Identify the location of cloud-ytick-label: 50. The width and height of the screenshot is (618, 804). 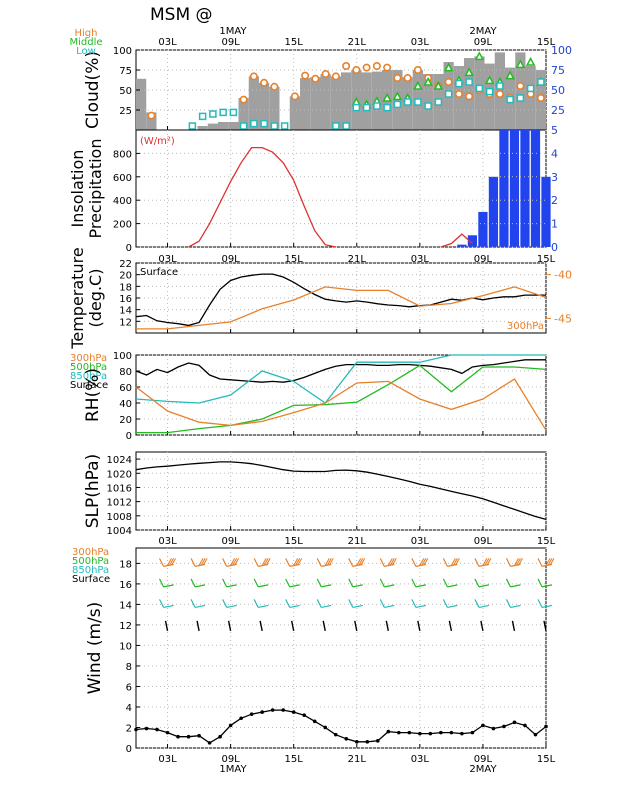
(125, 91).